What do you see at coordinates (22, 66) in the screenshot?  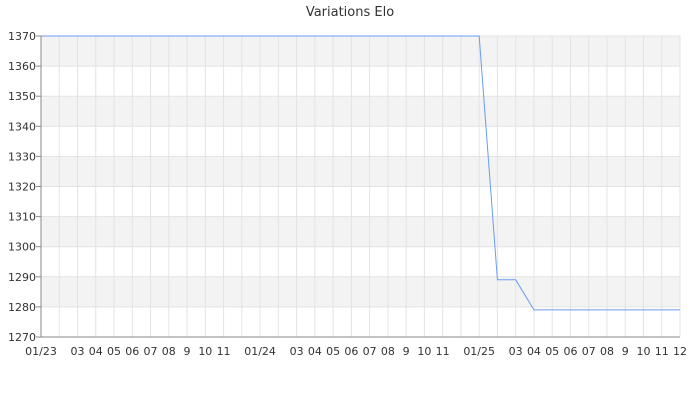 I see `y-tick-label: 1360` at bounding box center [22, 66].